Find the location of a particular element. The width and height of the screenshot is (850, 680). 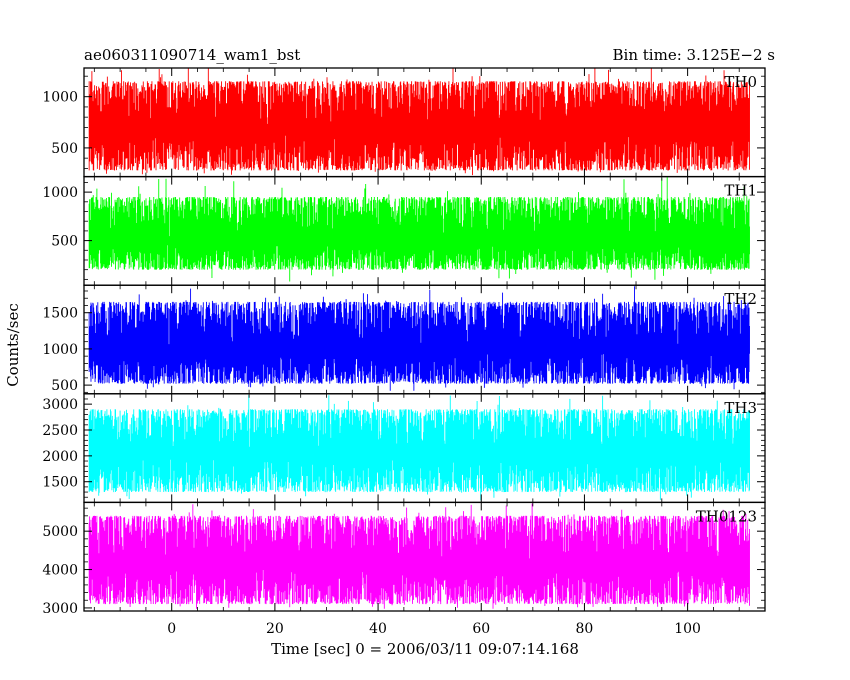

series-label: TH0 is located at coordinates (740, 82).